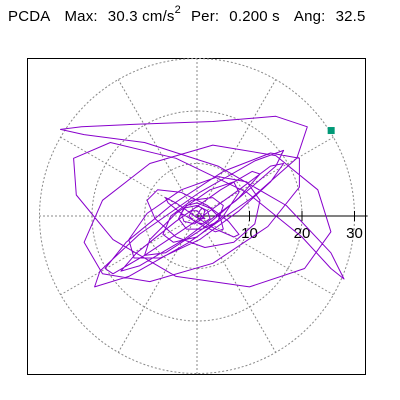 Image resolution: width=400 pixels, height=400 pixels. I want to click on peak-marker-group, so click(331, 131).